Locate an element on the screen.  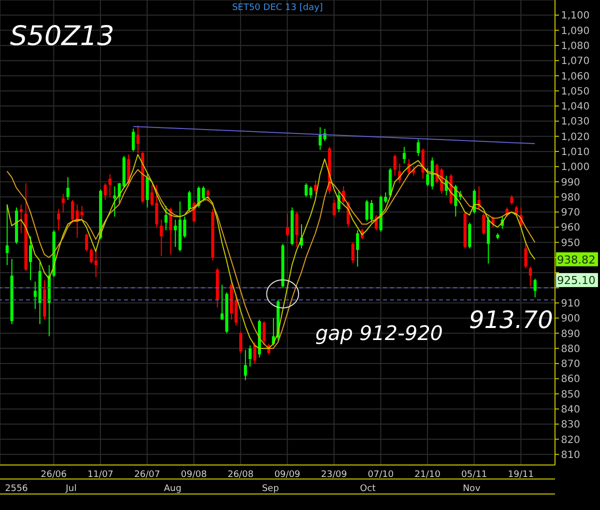
annotation: 913.70 is located at coordinates (511, 320).